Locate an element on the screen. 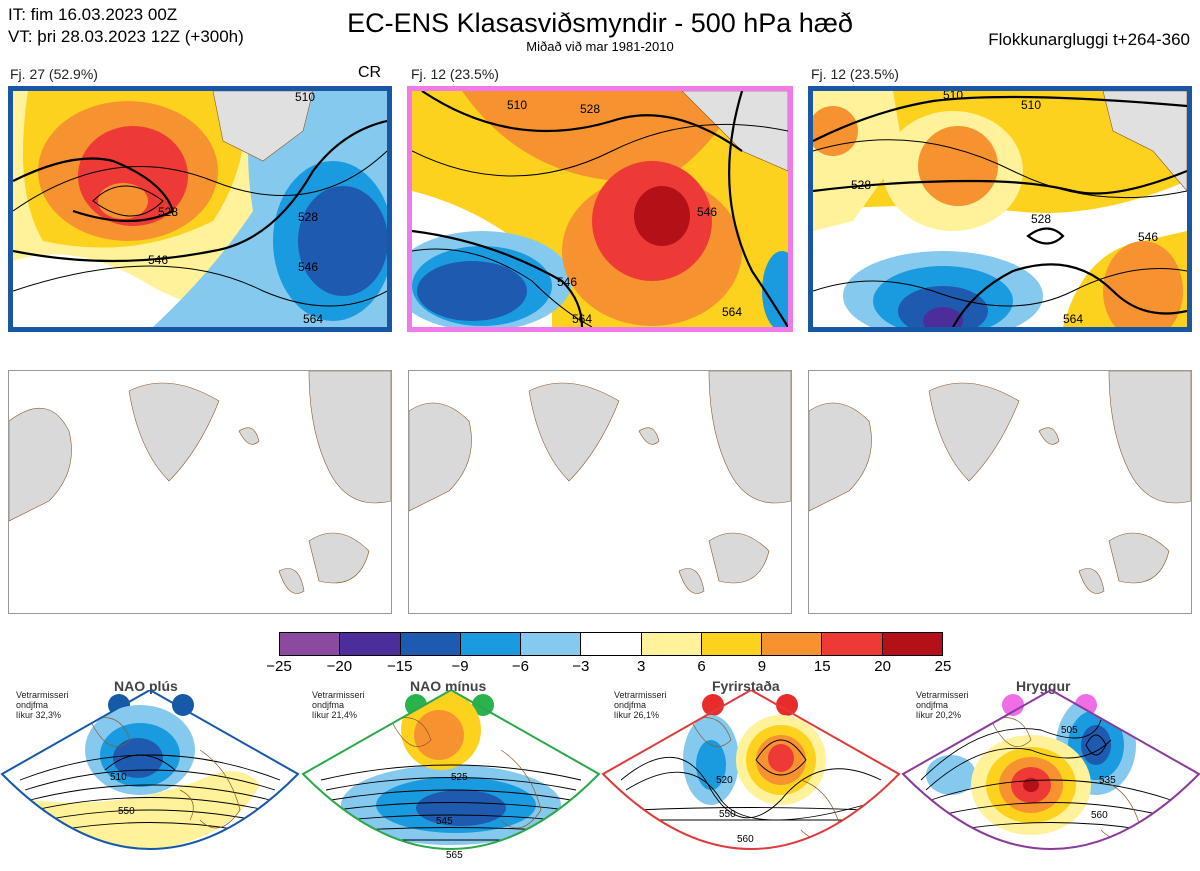 This screenshot has height=871, width=1200. contour-label: 545 is located at coordinates (444, 821).